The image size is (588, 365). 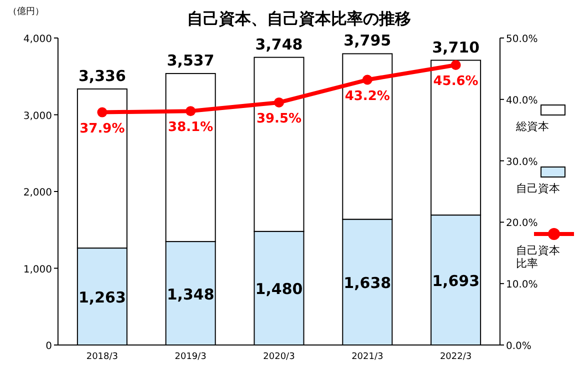 What do you see at coordinates (532, 126) in the screenshot?
I see `legend-label: 総資本` at bounding box center [532, 126].